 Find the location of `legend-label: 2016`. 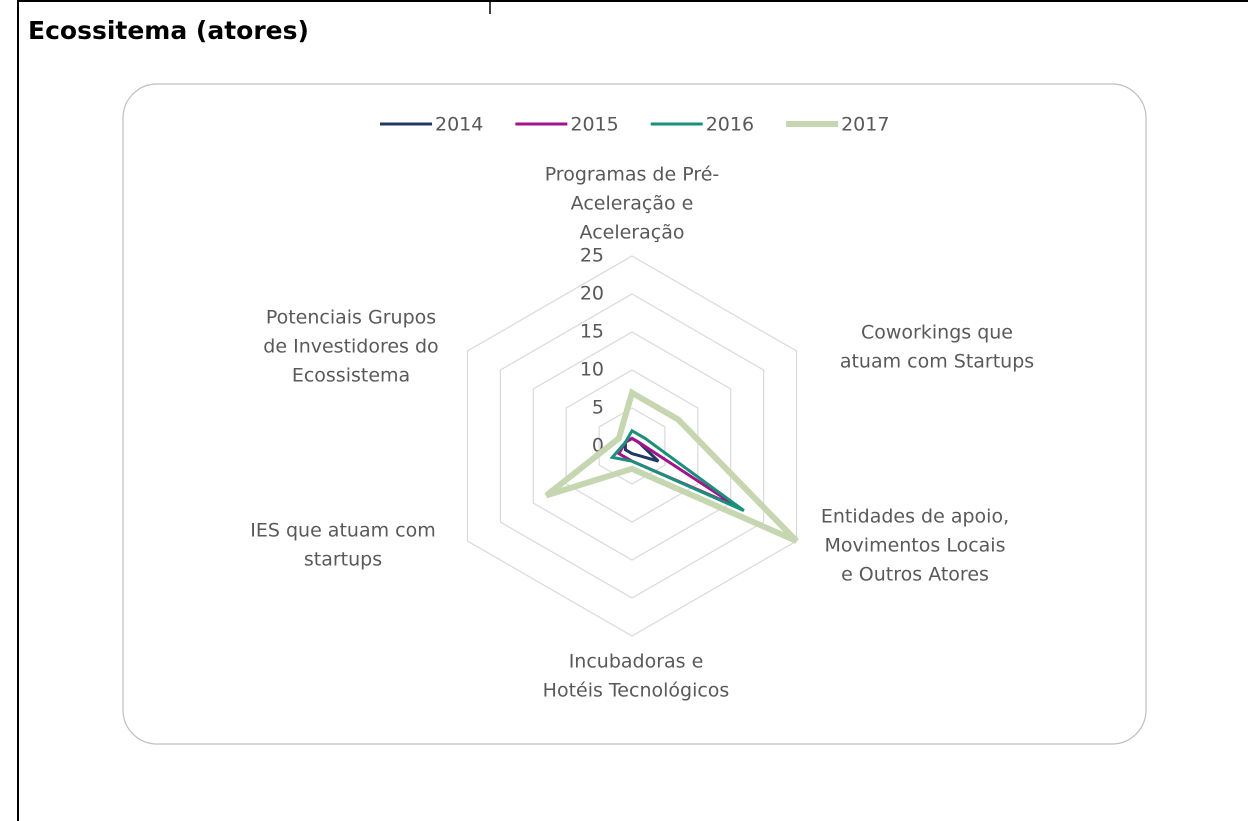

legend-label: 2016 is located at coordinates (730, 125).